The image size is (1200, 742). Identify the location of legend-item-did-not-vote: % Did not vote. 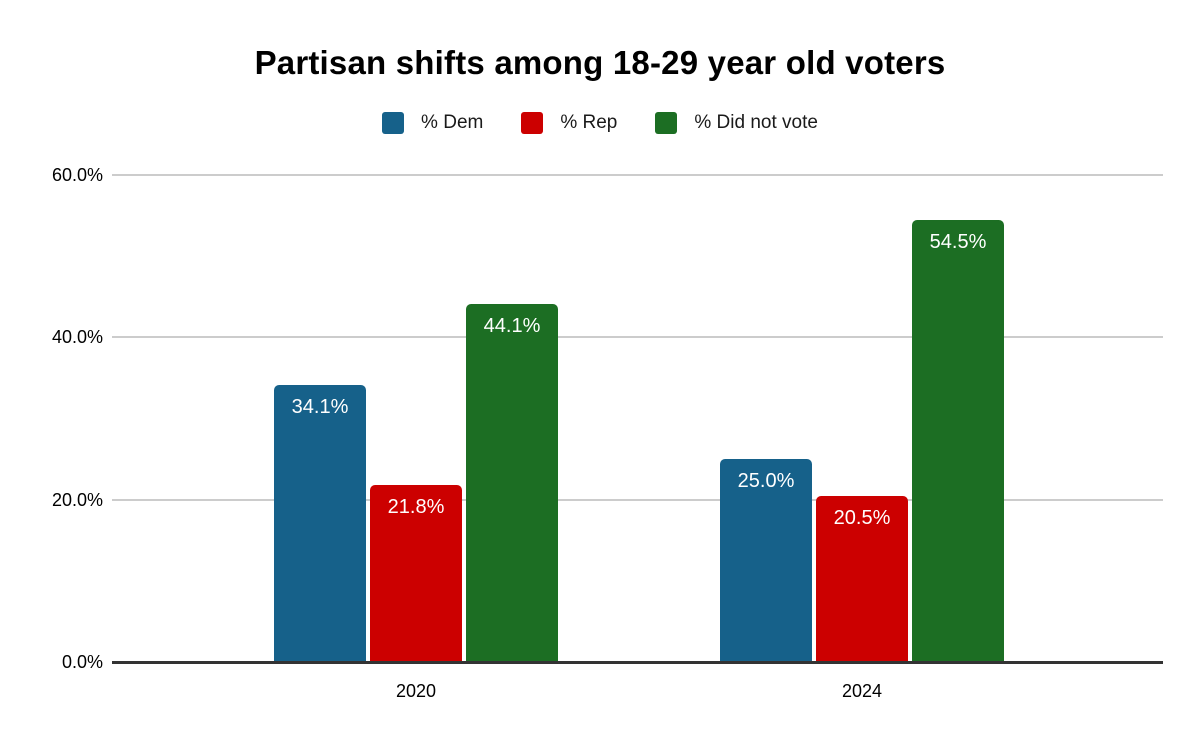
(736, 123).